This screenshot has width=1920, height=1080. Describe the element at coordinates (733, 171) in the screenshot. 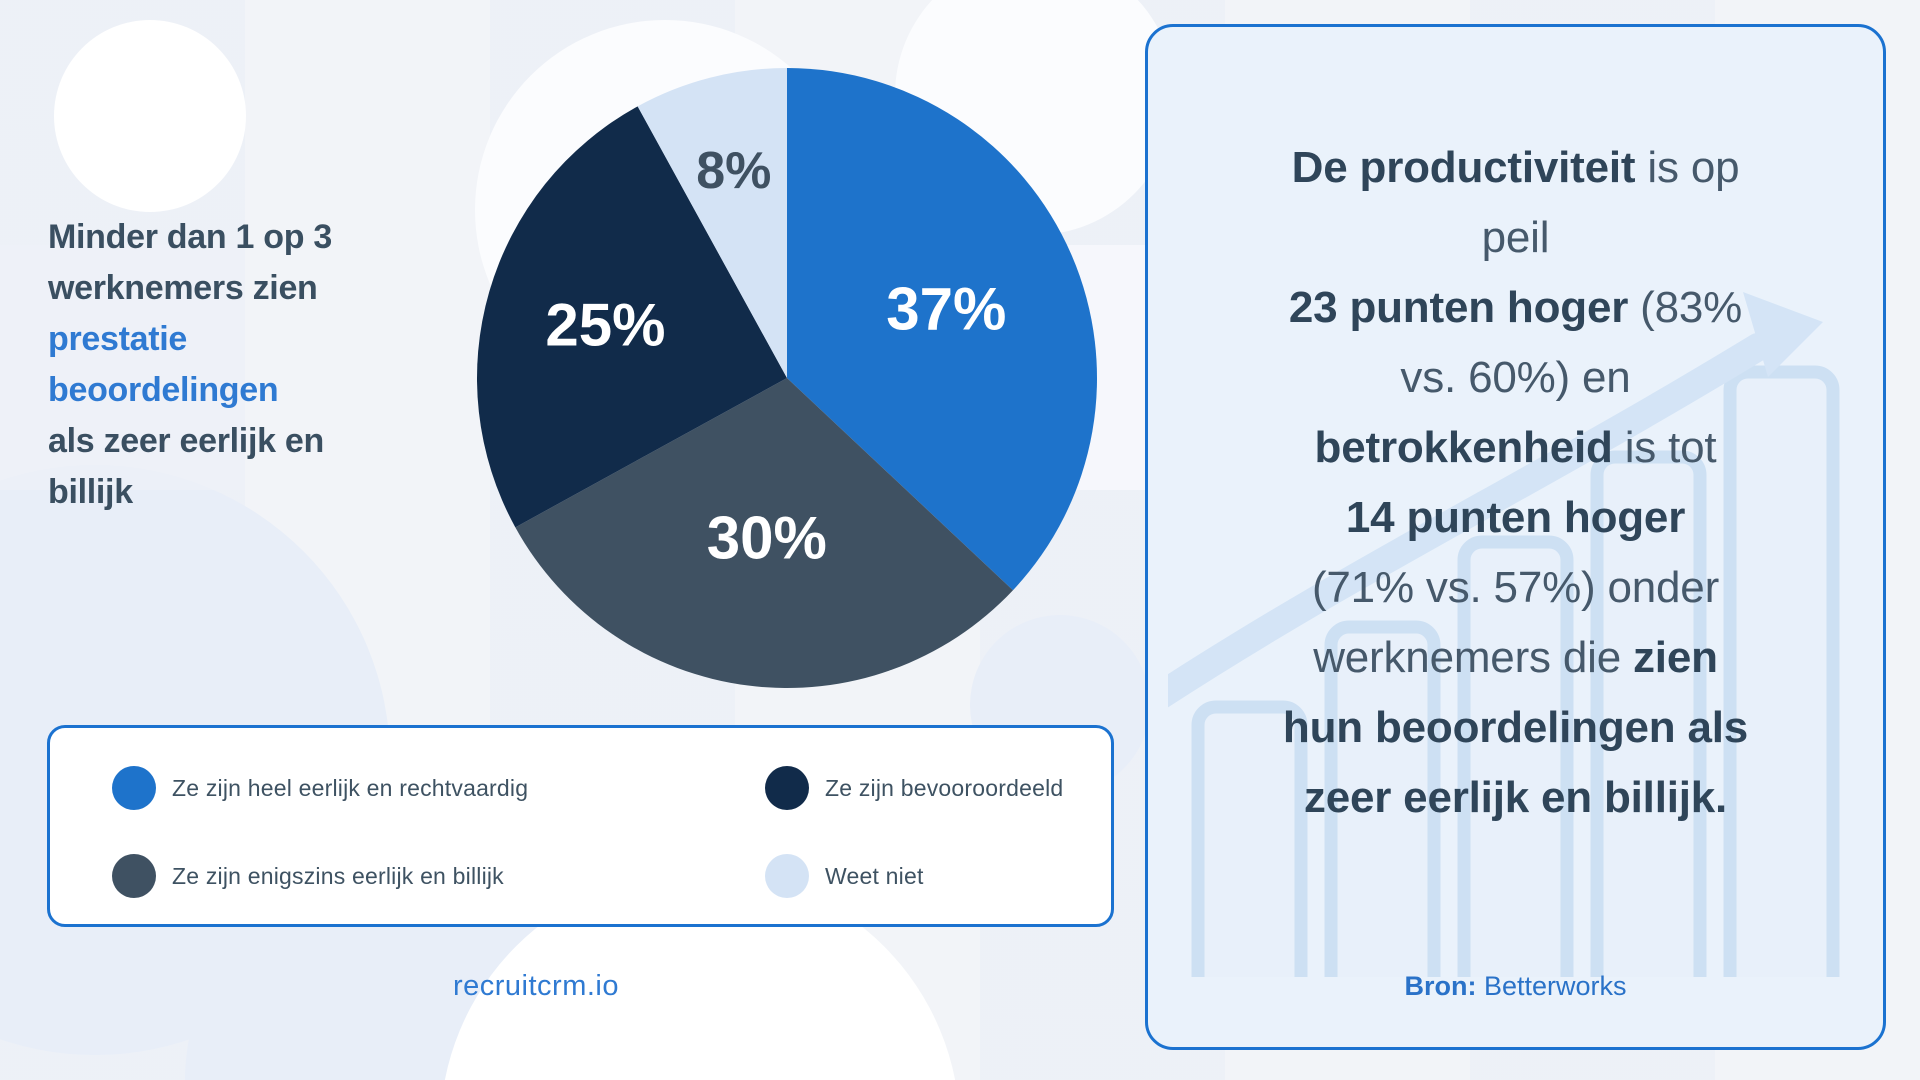

I see `pie-slice-label: 8%` at that location.